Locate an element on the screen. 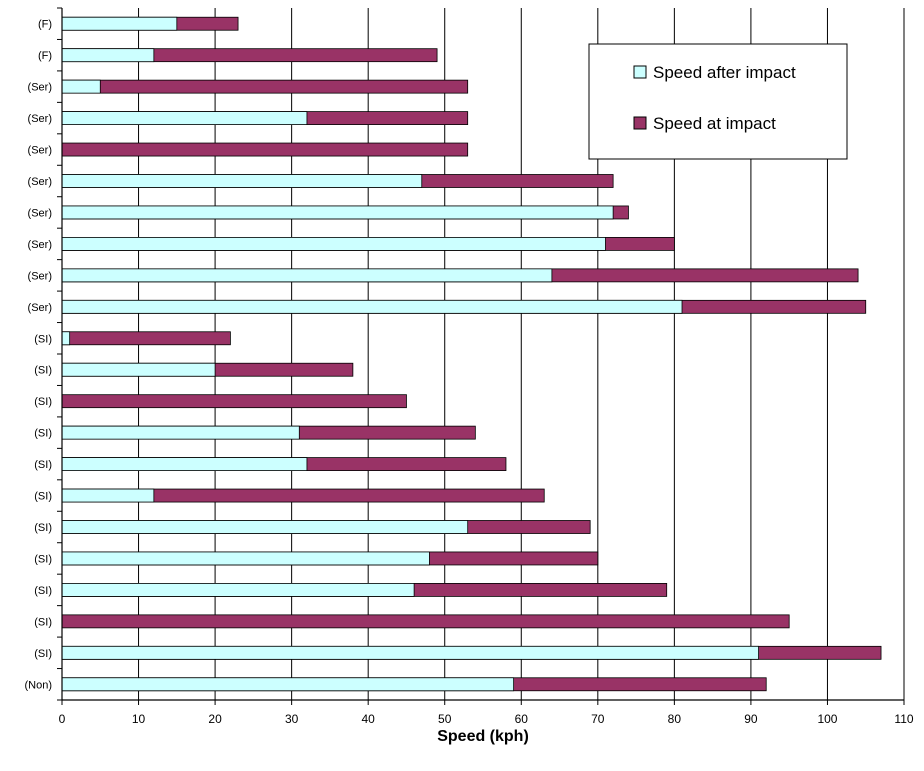 This screenshot has height=771, width=924. x-tick-label: 0 is located at coordinates (62, 719).